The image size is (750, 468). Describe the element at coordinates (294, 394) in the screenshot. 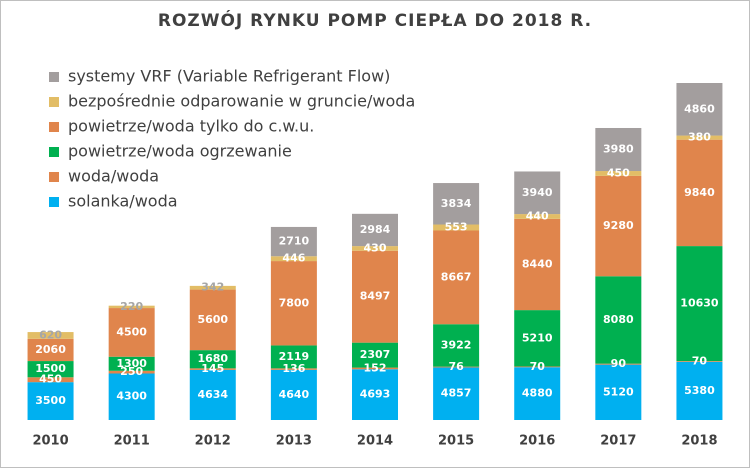

I see `data-label: 4640` at that location.